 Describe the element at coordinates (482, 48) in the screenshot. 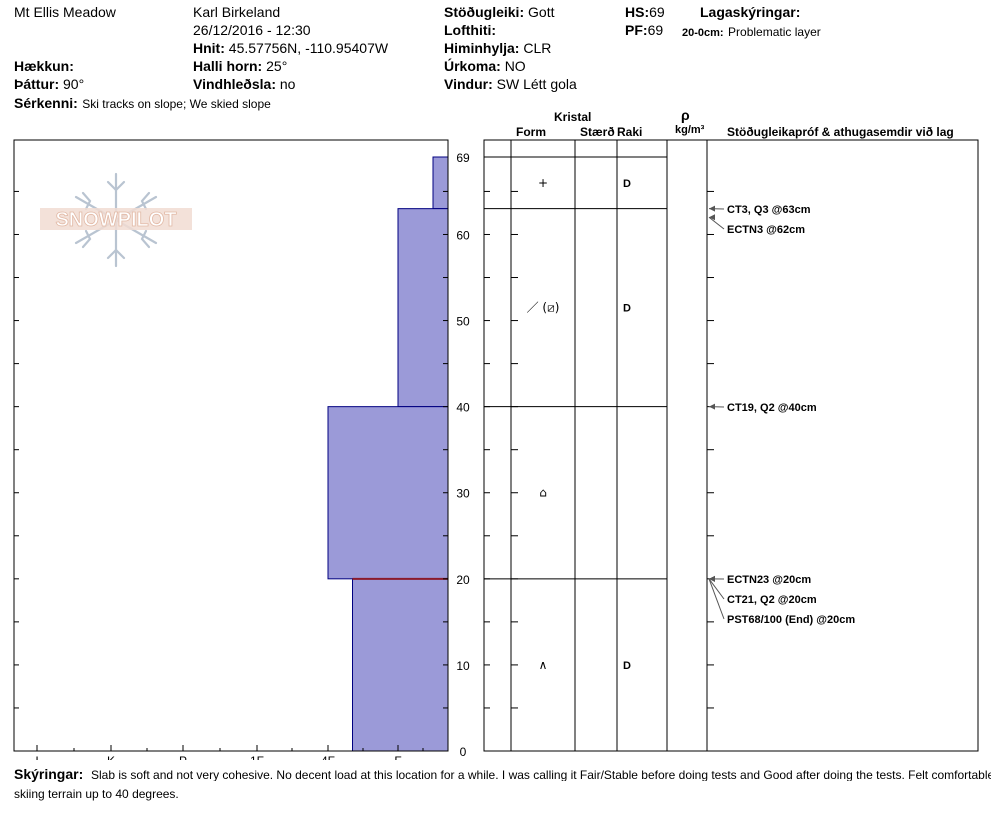

I see `sky-label: Himinhylja:` at that location.